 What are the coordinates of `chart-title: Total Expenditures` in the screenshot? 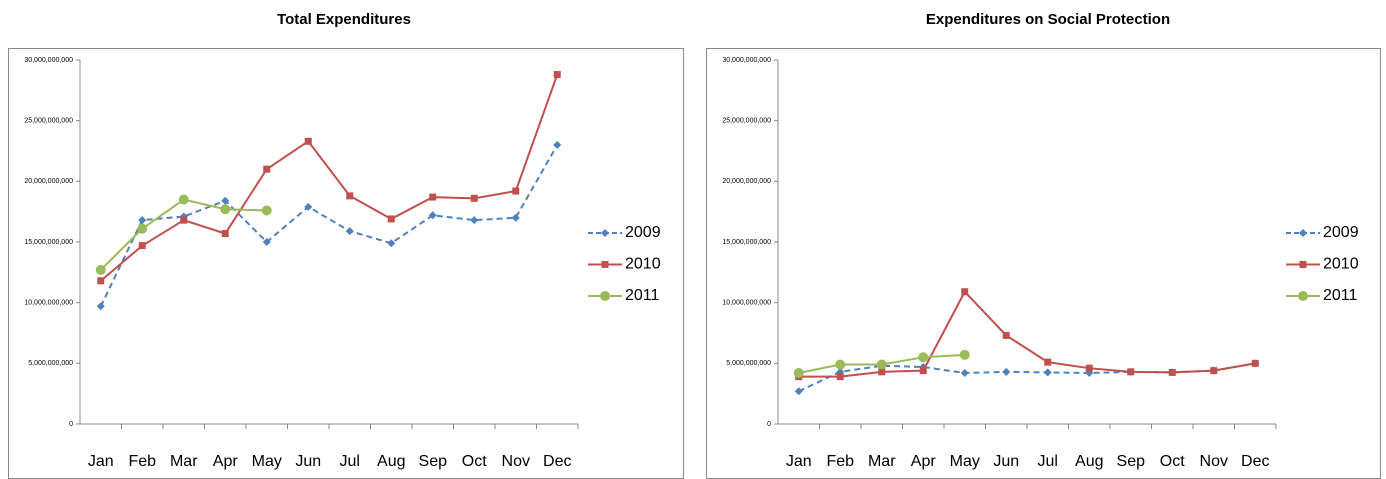 It's located at (344, 19).